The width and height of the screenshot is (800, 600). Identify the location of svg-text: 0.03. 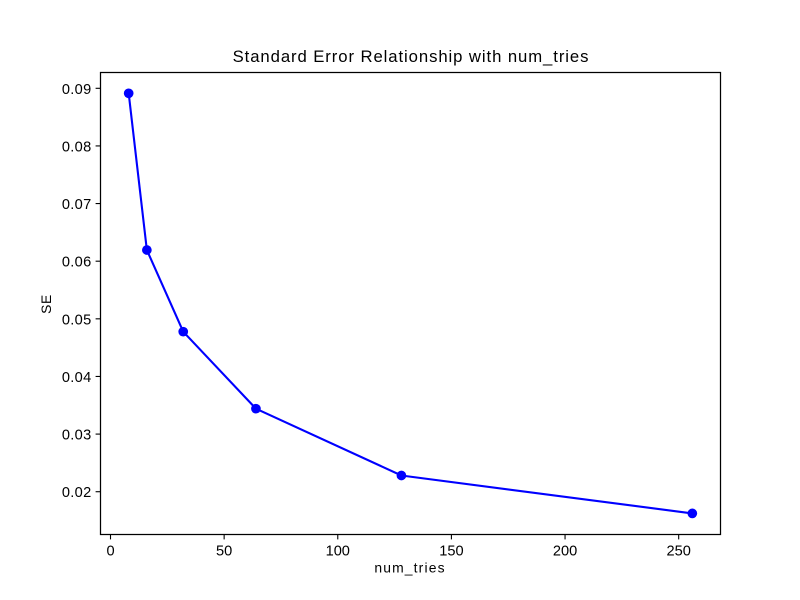
(77, 436).